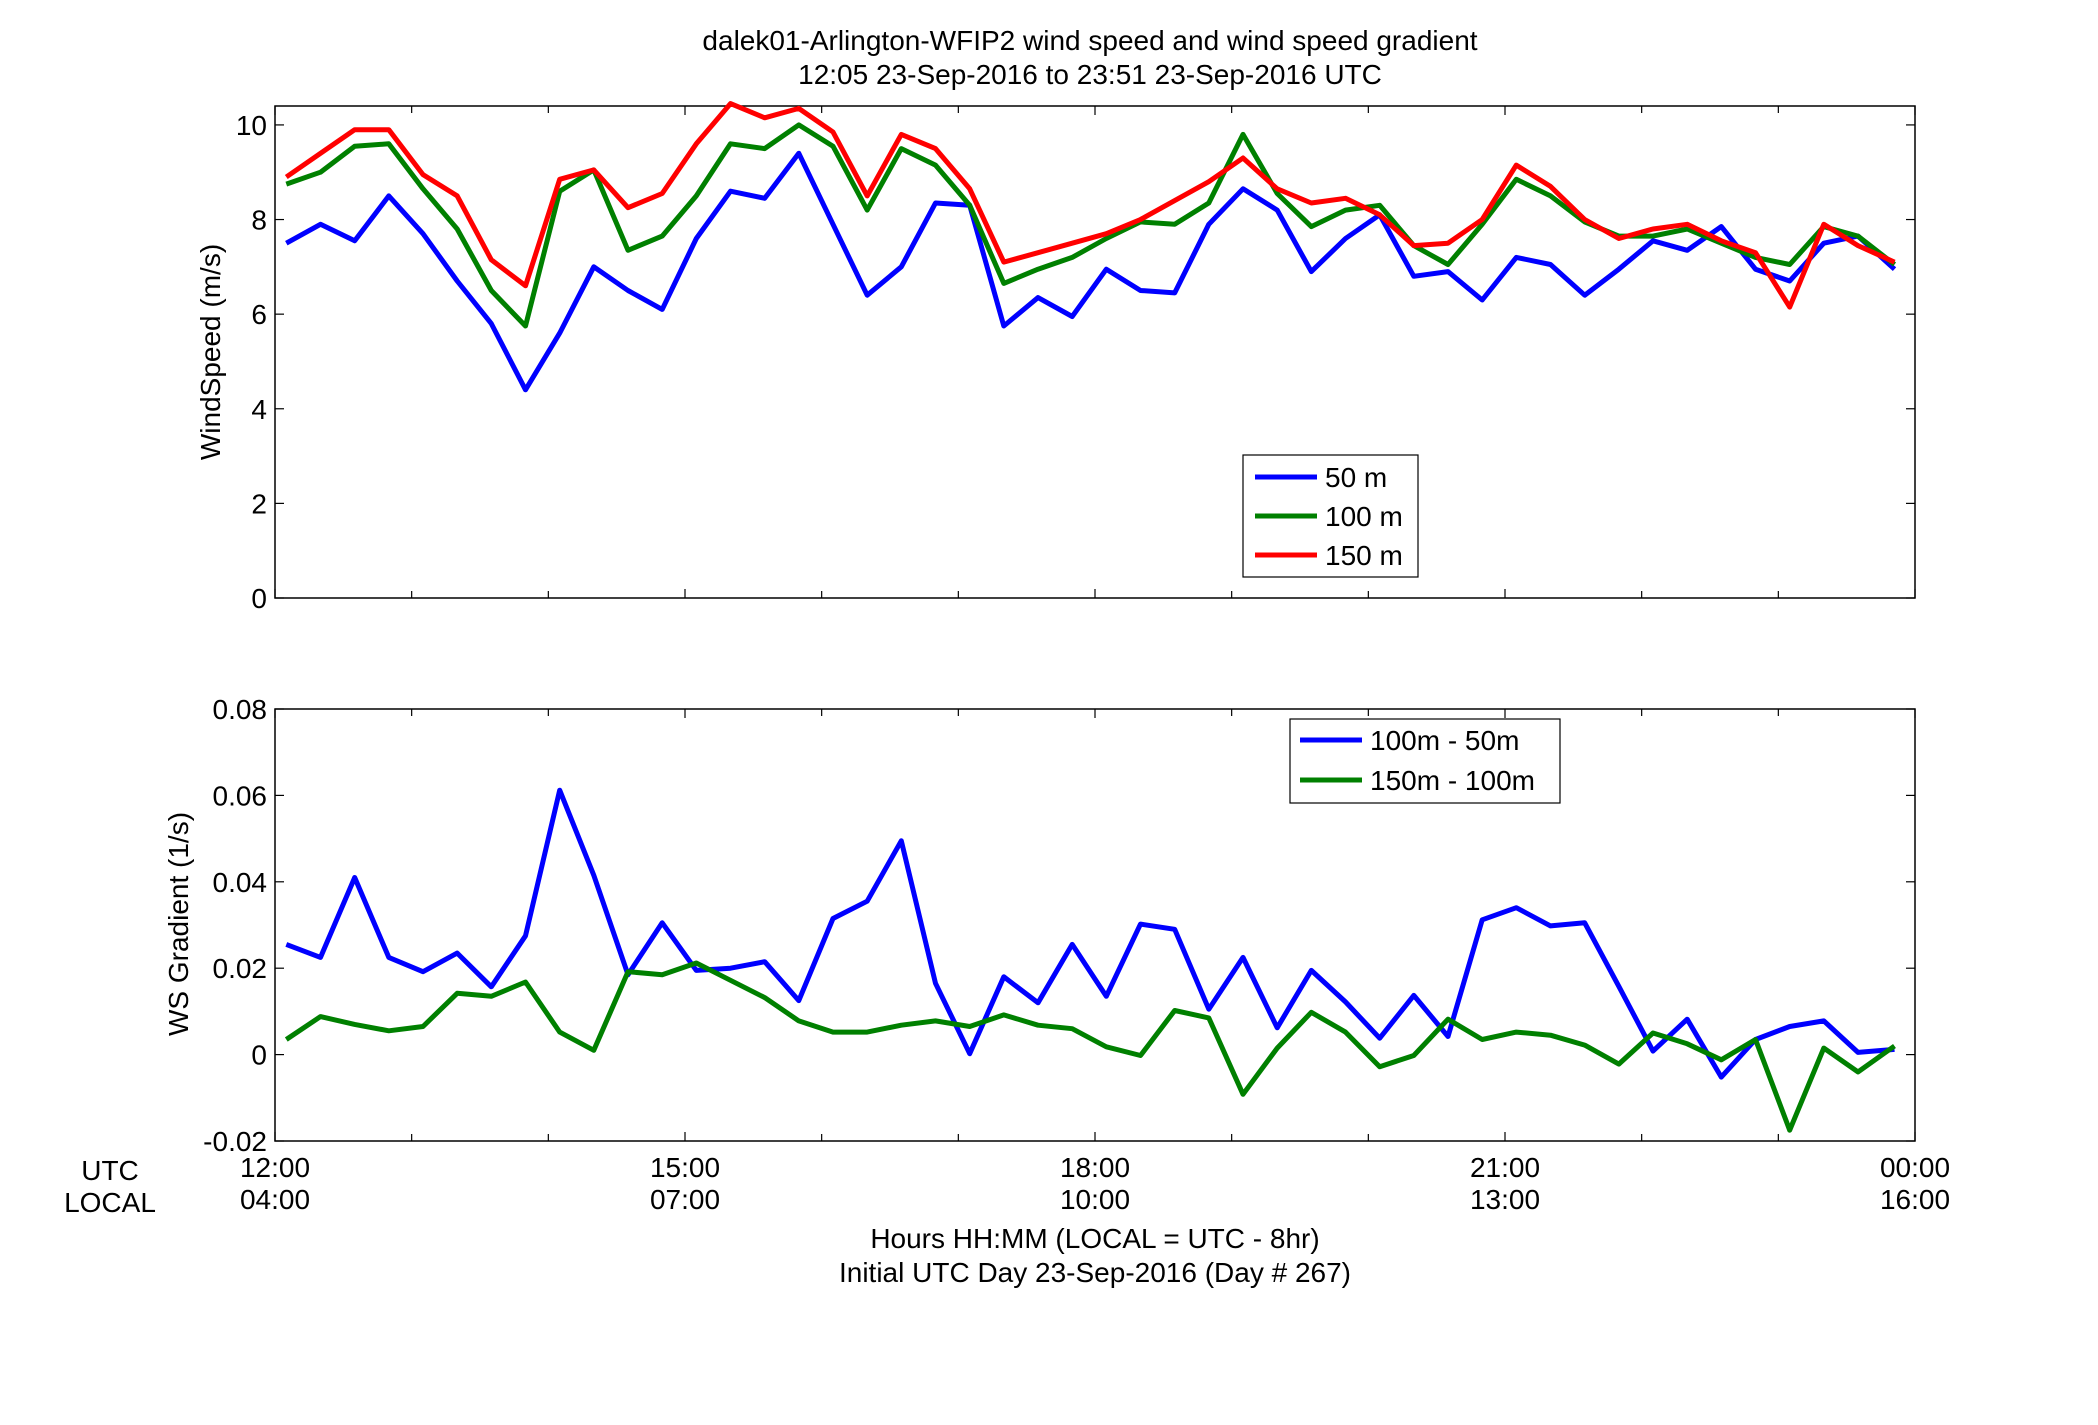  I want to click on windspeed-y-tick-label: 4, so click(259, 409).